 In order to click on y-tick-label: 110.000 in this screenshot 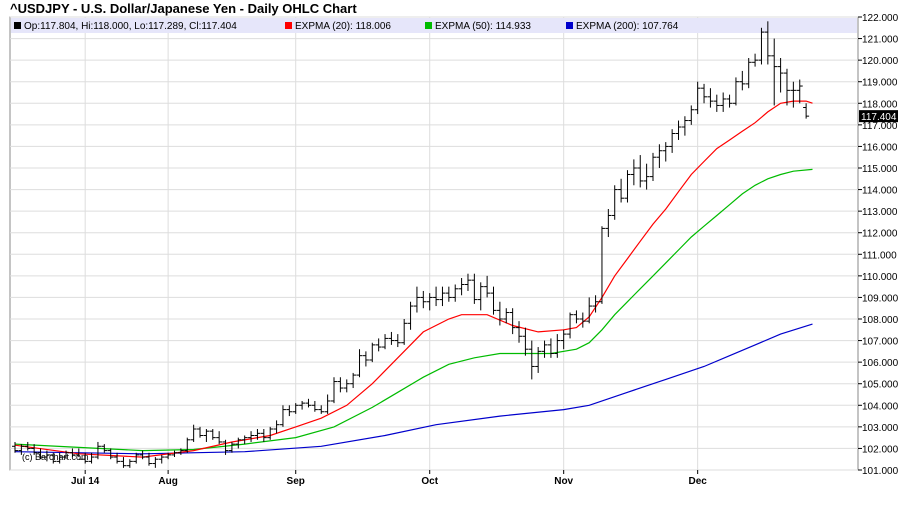, I will do `click(880, 277)`.